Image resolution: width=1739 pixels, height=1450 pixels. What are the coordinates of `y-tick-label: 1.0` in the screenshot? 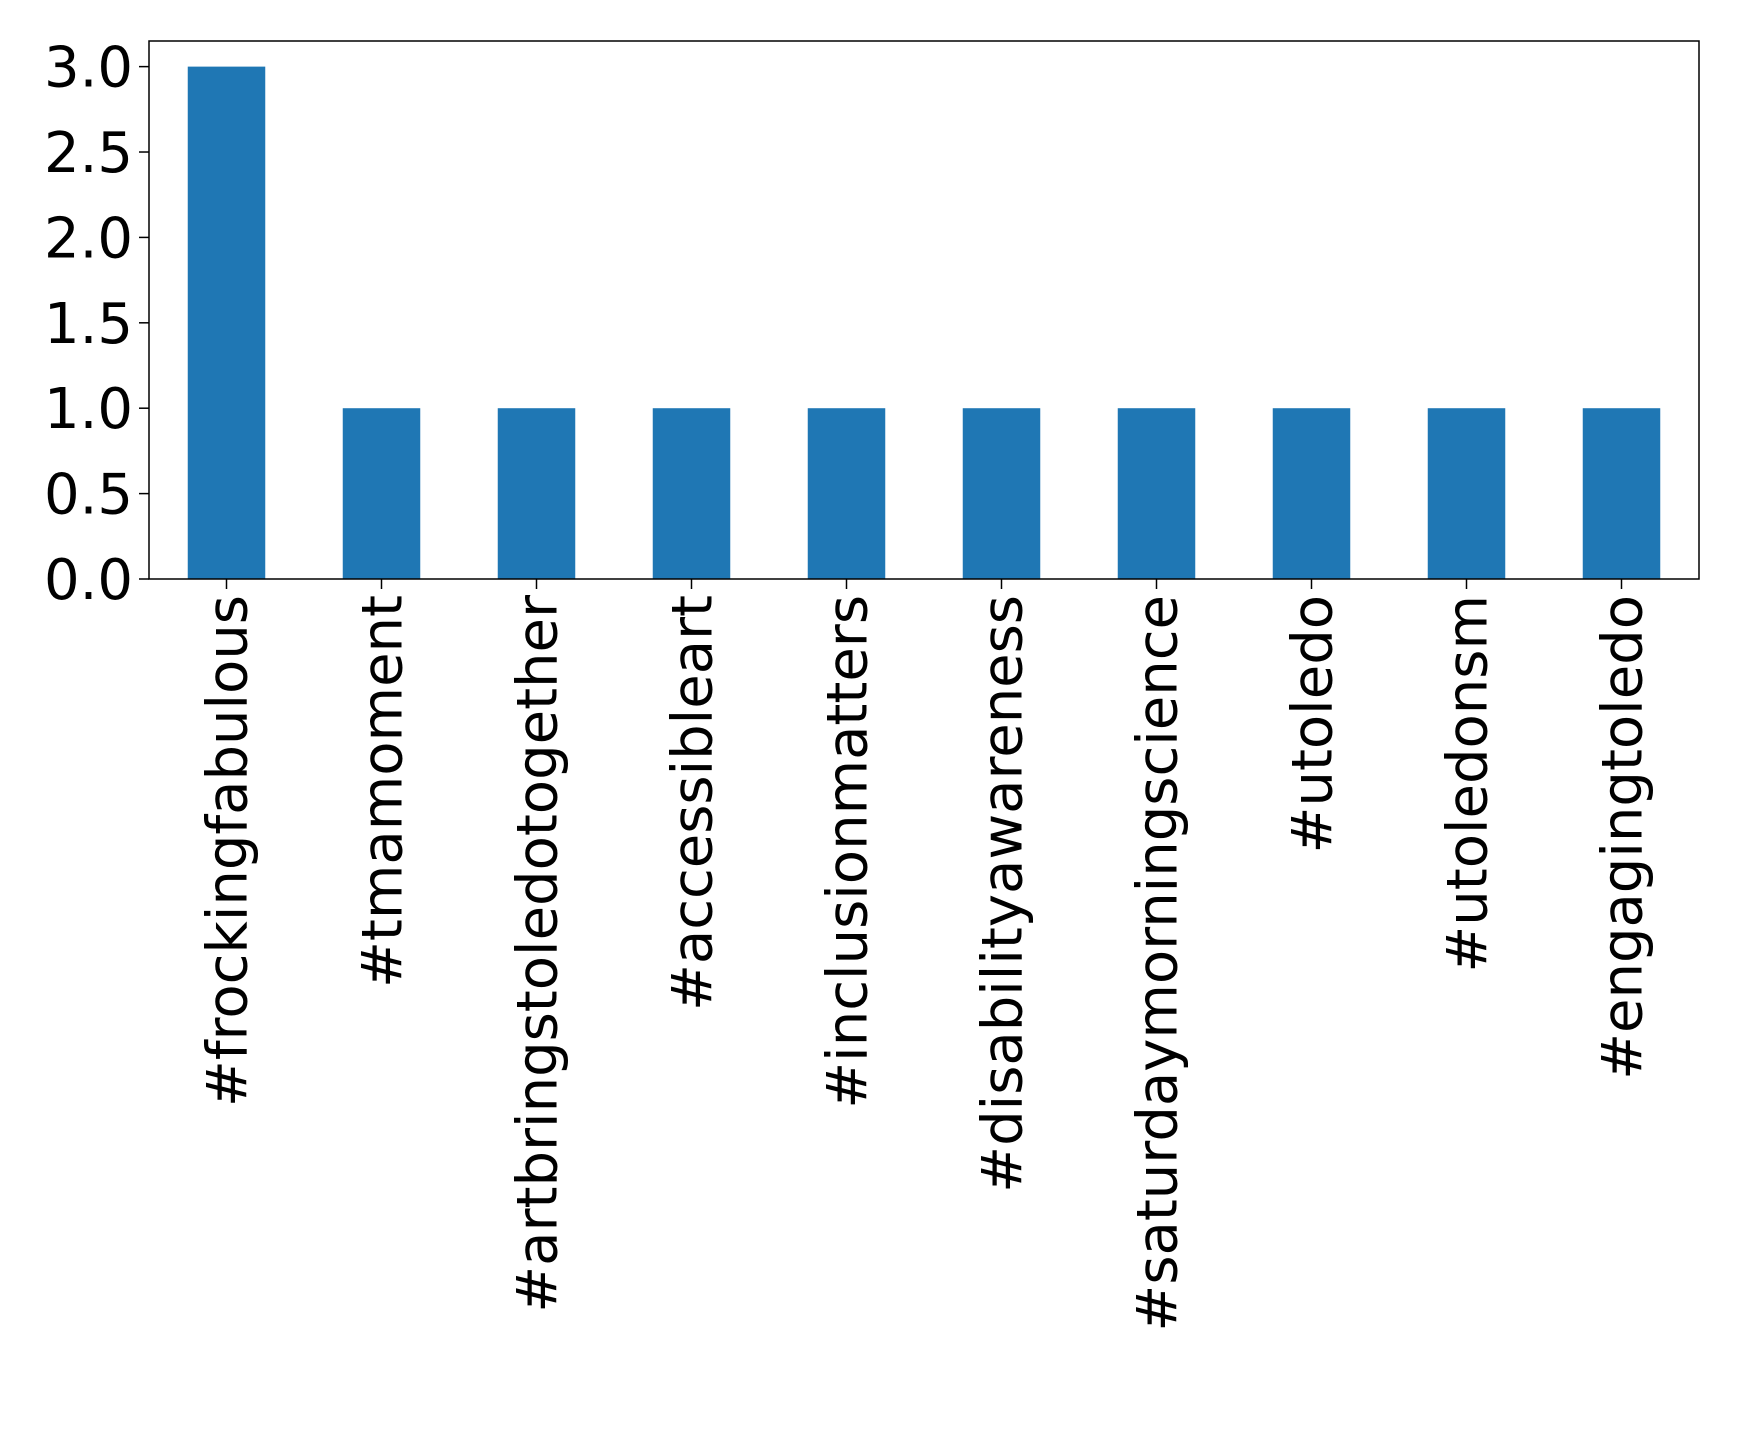 It's located at (88, 409).